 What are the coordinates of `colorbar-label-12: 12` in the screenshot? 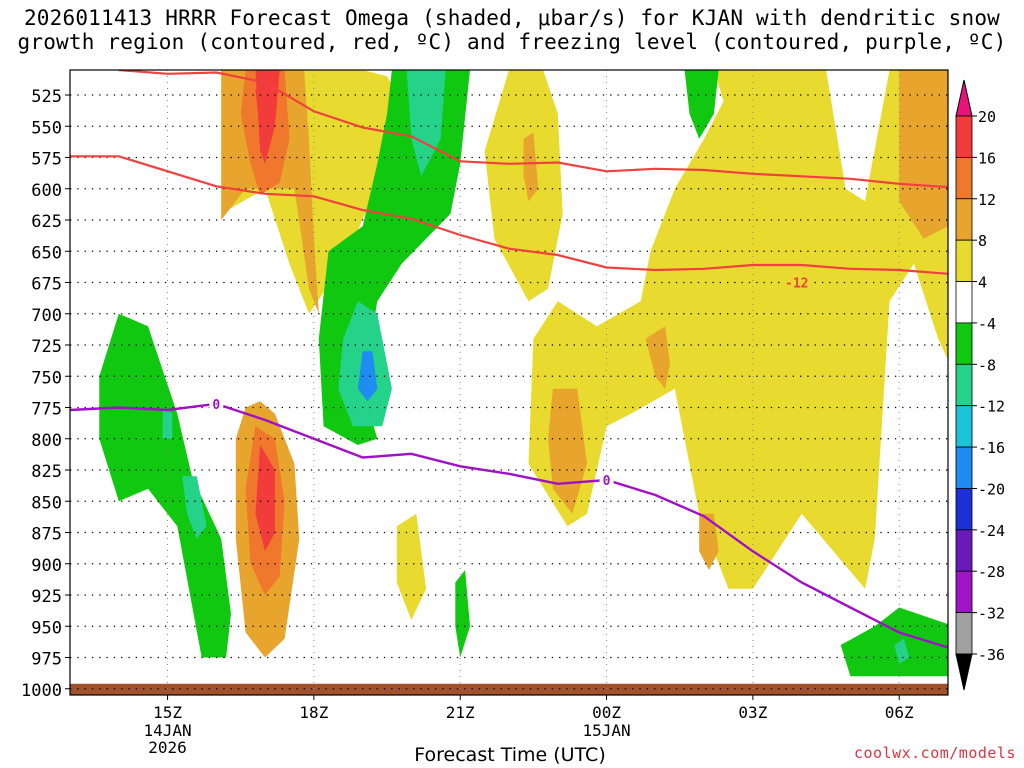 It's located at (987, 200).